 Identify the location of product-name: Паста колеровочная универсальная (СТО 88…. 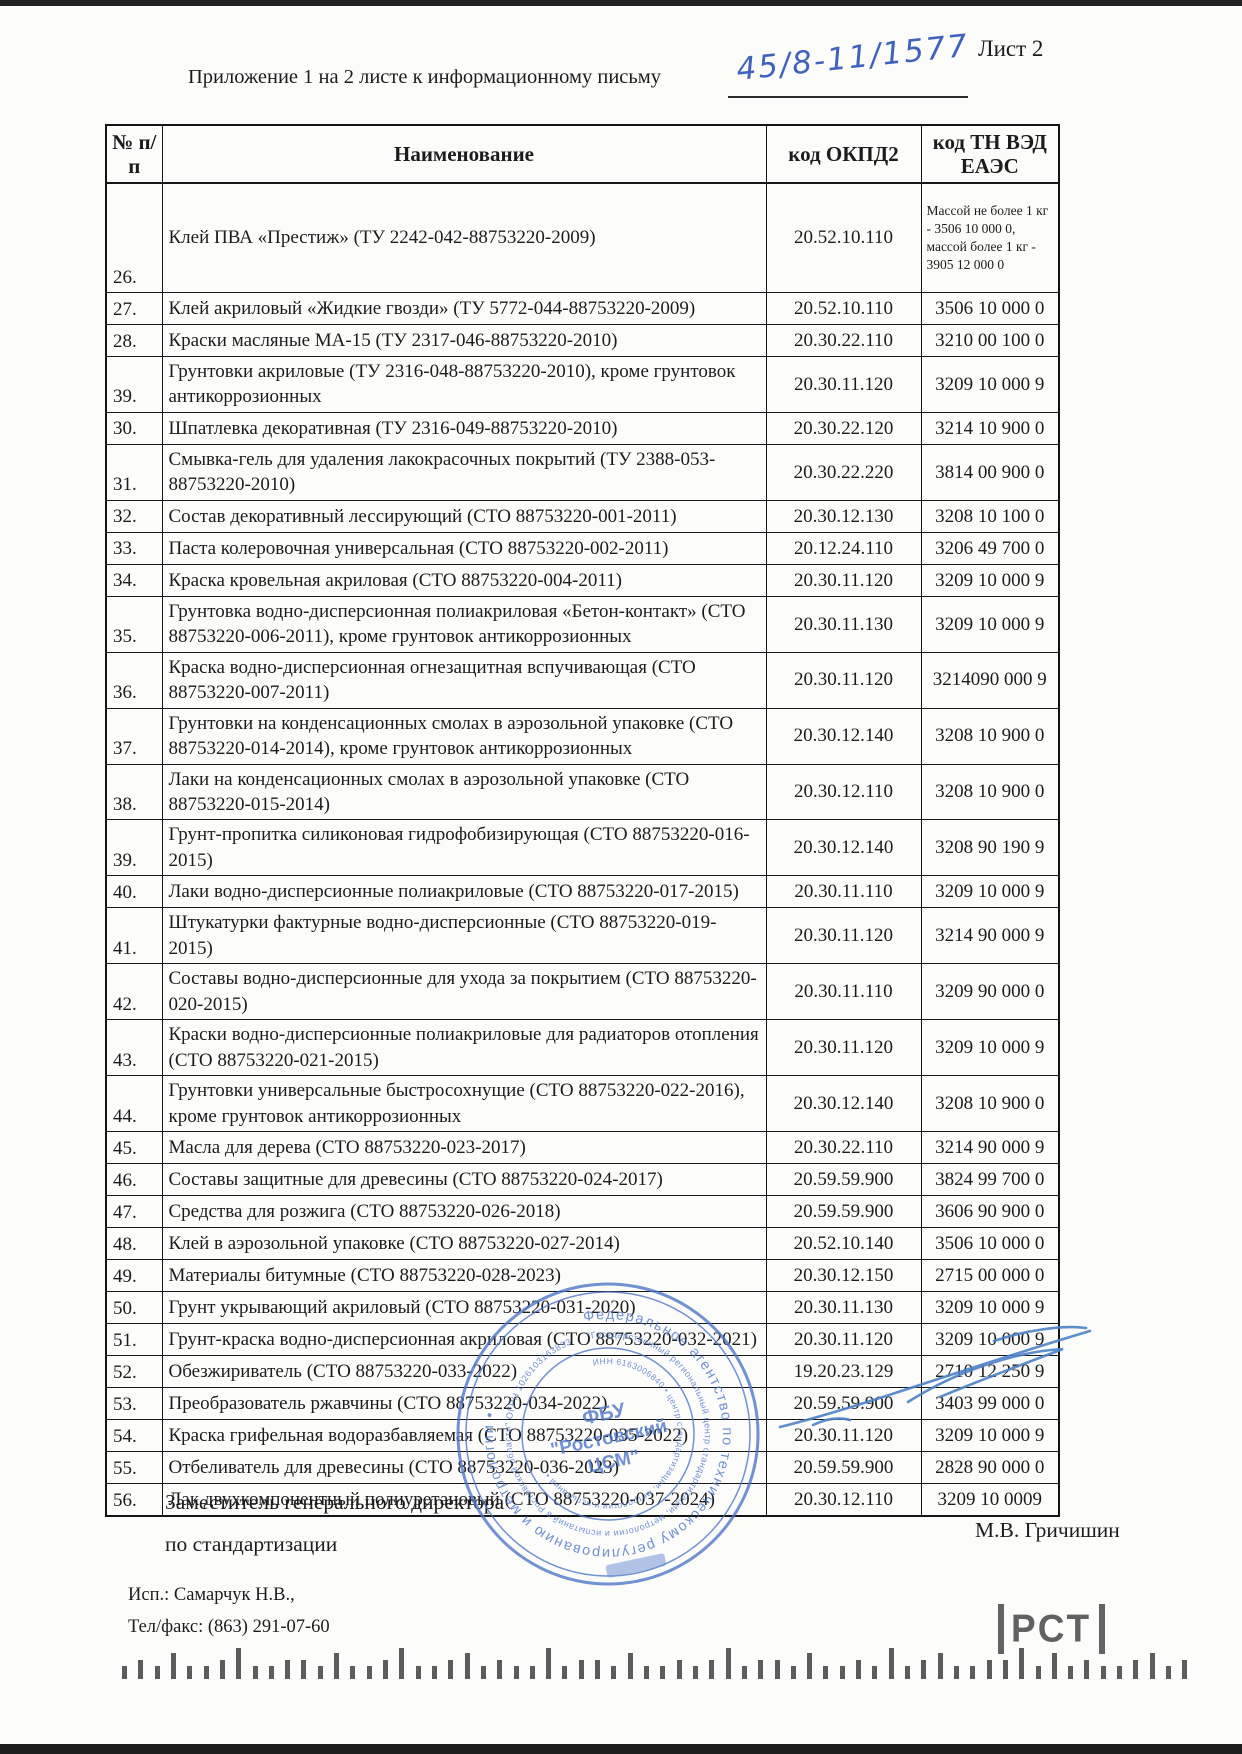
(464, 548).